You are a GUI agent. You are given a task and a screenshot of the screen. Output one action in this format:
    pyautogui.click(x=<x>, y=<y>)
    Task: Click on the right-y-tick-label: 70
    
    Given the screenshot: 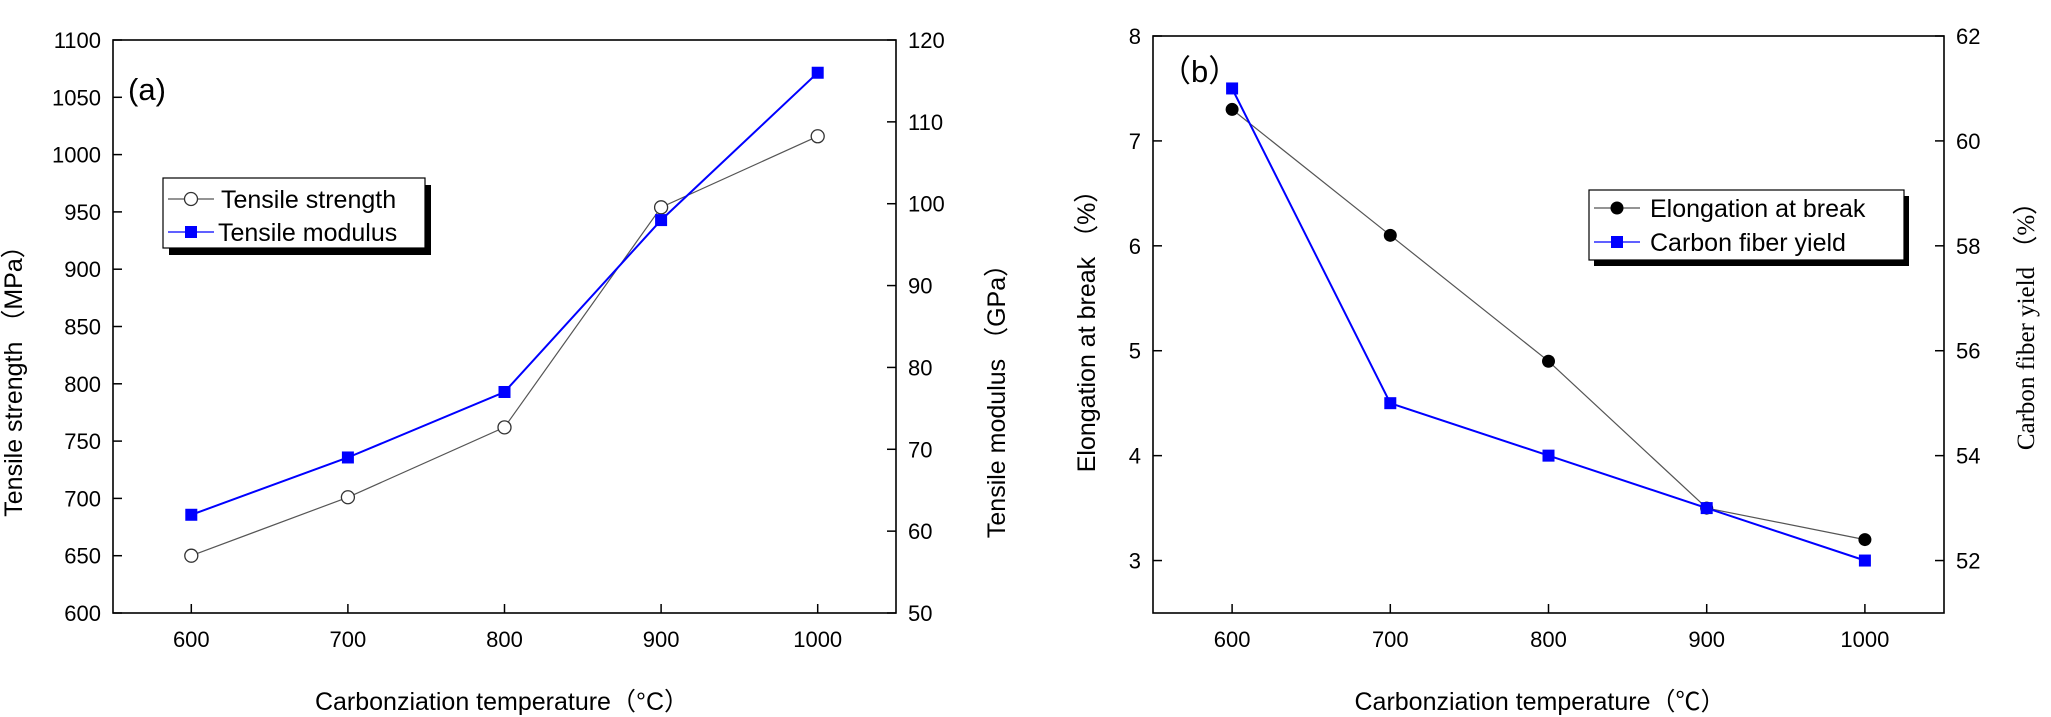 What is the action you would take?
    pyautogui.click(x=920, y=449)
    